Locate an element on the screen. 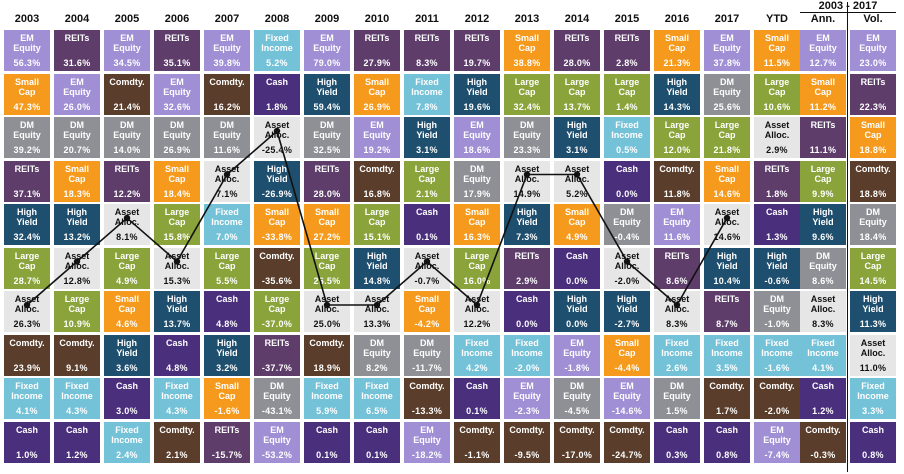 This screenshot has width=904, height=474. cell-2013-cash: Cash 0.0% is located at coordinates (527, 311).